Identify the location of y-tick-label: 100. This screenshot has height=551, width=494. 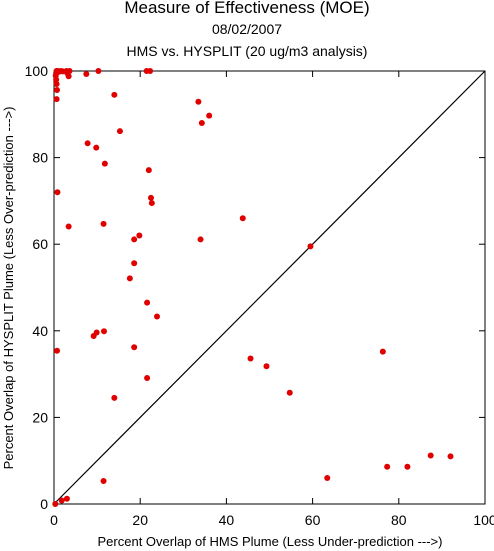
(37, 71).